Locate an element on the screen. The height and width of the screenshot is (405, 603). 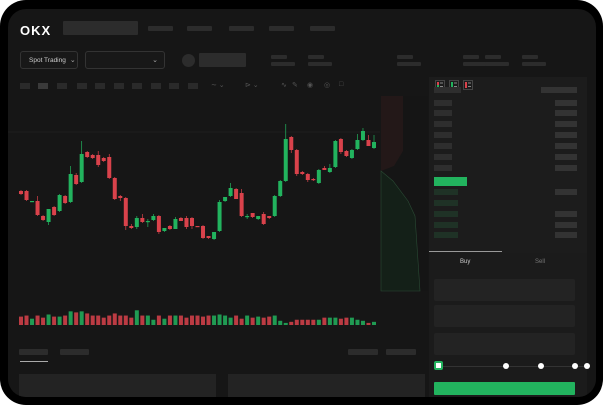
amount-slider-handle is located at coordinates (438, 365).